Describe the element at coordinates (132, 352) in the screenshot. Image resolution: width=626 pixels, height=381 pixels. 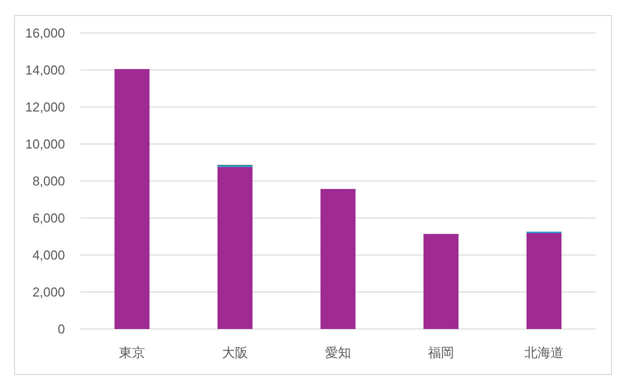
I see `x-tick-label: 東京` at that location.